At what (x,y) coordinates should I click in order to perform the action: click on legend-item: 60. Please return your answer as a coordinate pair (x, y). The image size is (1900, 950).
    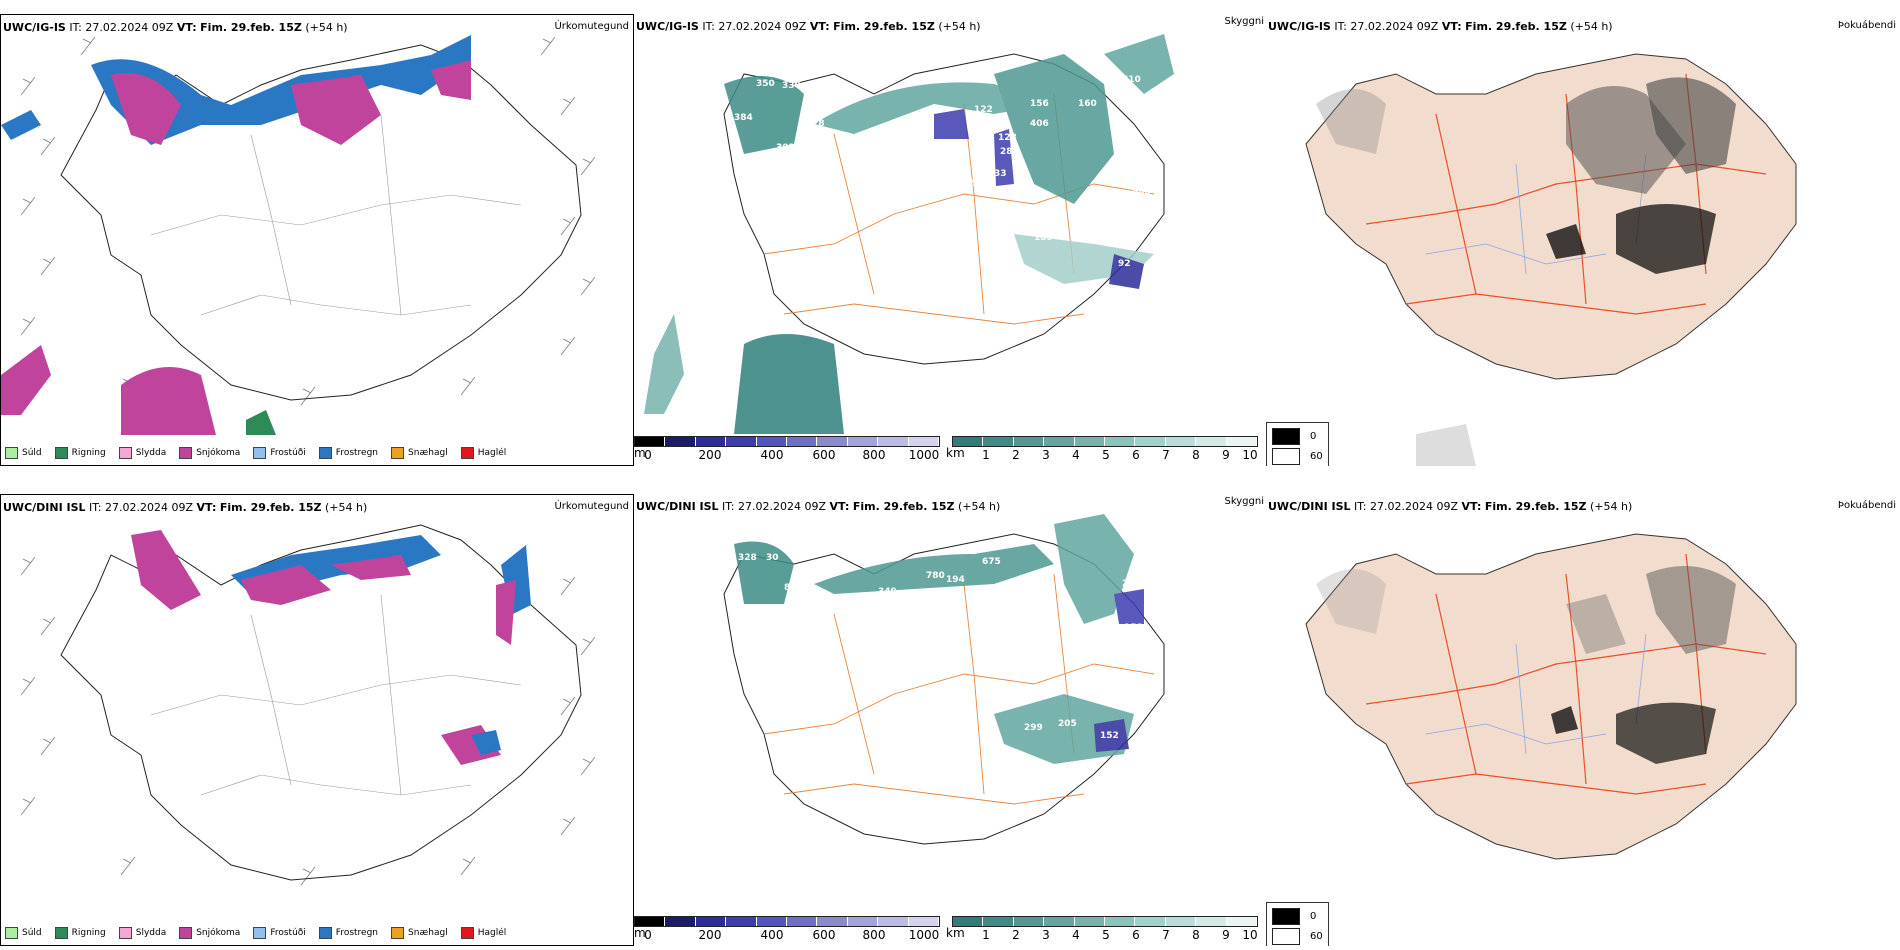
    Looking at the image, I should click on (1297, 456).